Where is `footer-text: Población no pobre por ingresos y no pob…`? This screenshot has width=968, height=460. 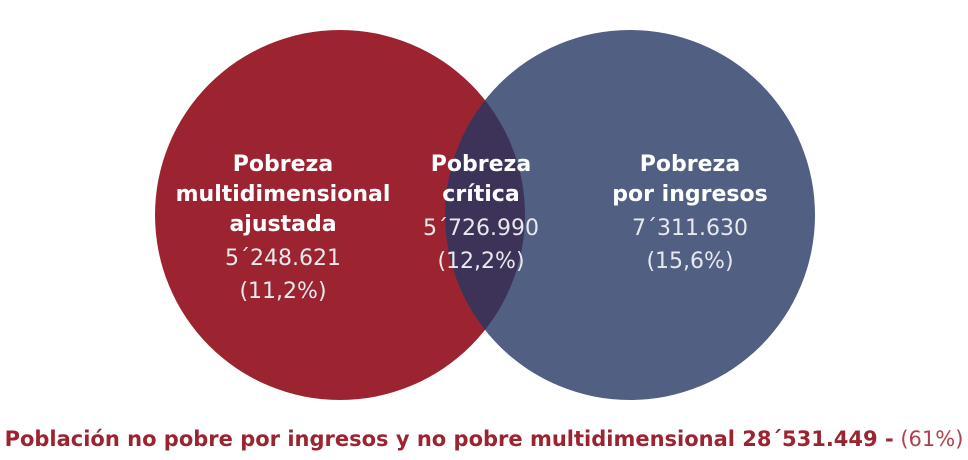
footer-text: Población no pobre por ingresos y no pob… is located at coordinates (449, 439).